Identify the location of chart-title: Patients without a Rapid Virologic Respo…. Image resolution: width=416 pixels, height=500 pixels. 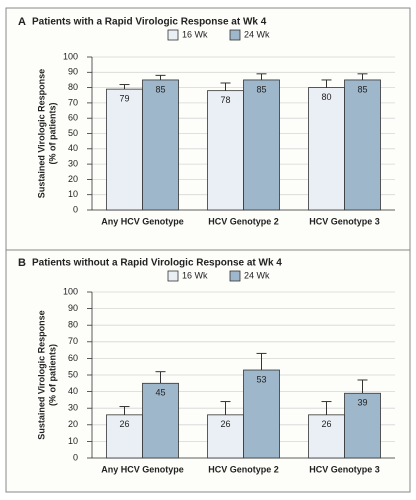
(157, 263).